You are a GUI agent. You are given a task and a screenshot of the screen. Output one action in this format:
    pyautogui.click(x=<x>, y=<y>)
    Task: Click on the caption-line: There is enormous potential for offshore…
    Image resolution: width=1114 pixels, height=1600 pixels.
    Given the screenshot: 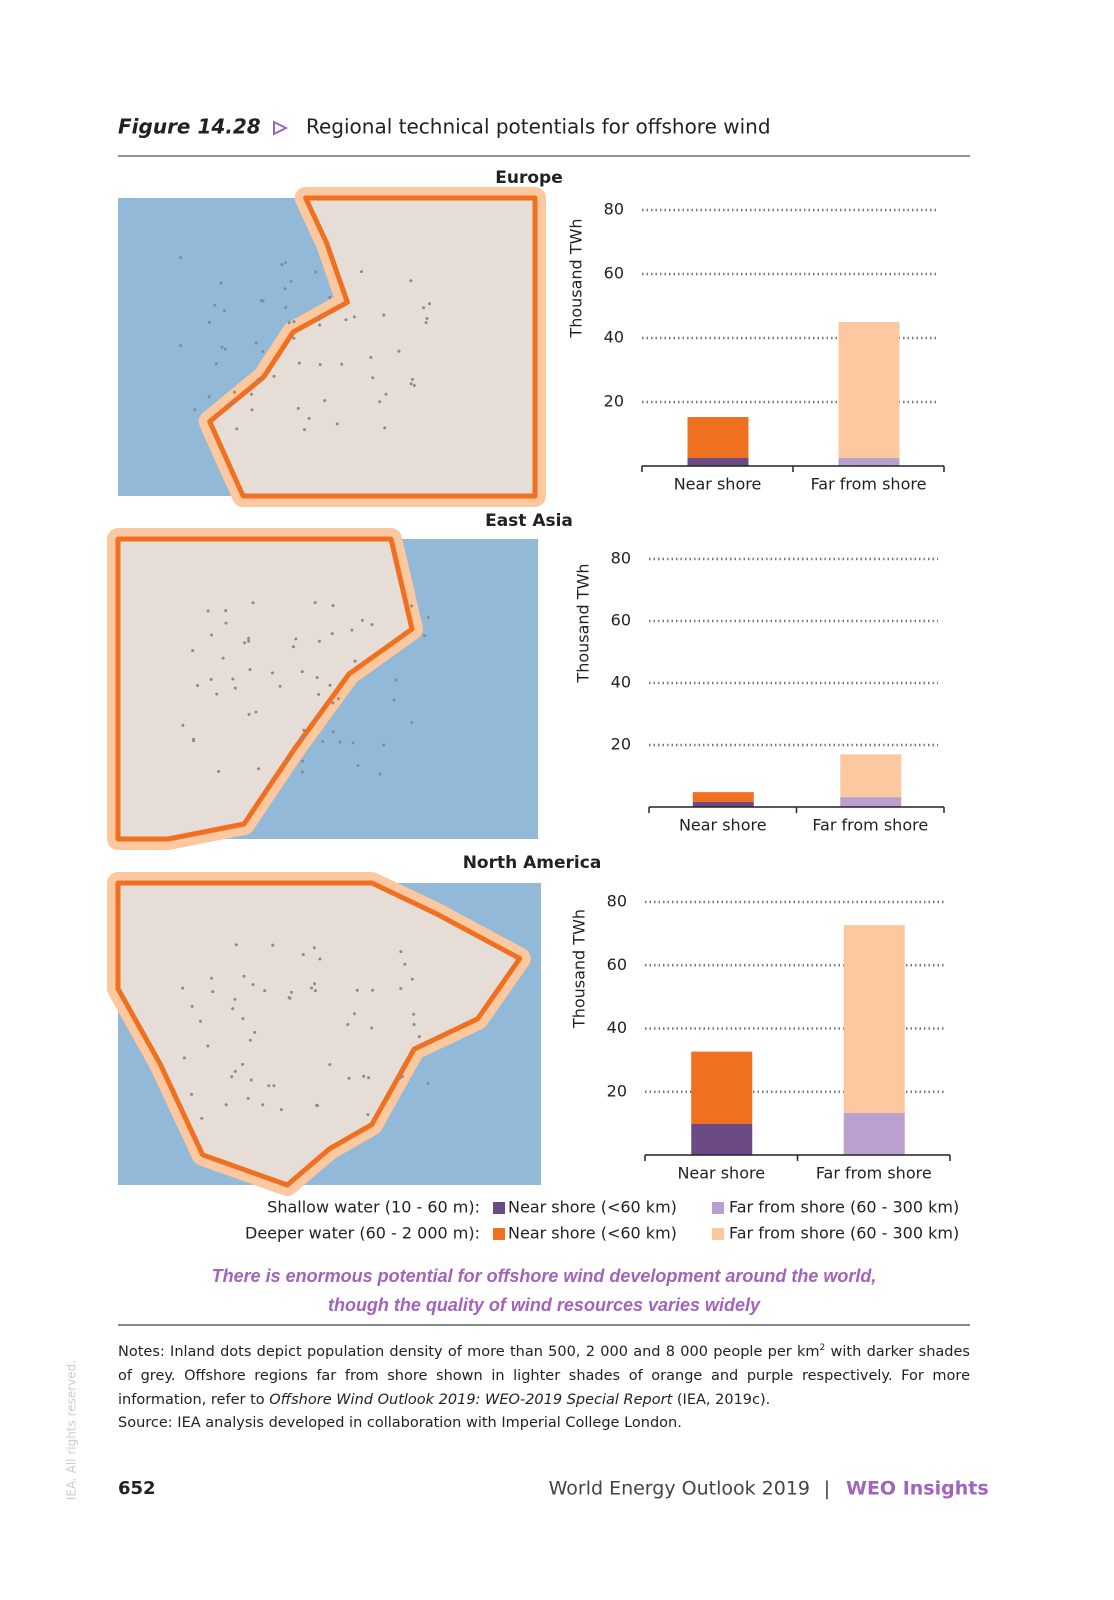 What is the action you would take?
    pyautogui.click(x=544, y=1276)
    